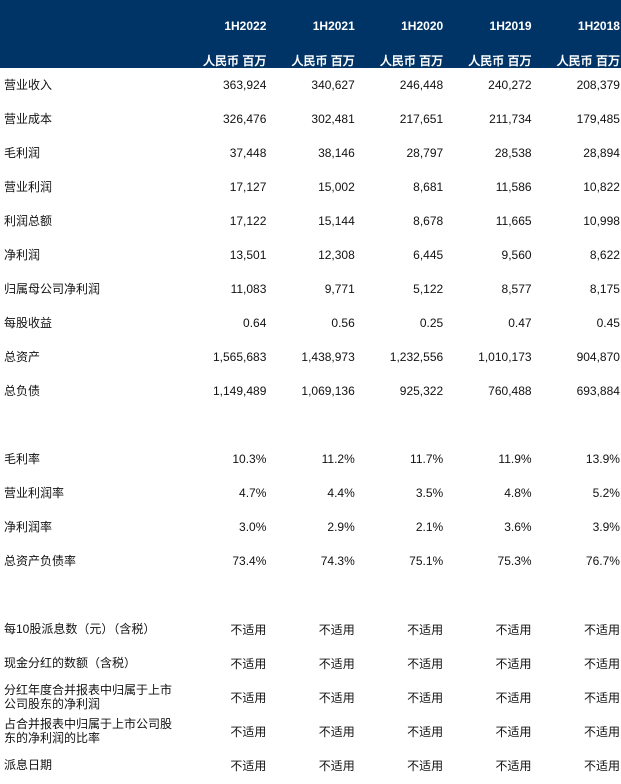 The width and height of the screenshot is (621, 784). I want to click on table-row: 每10股派息数（元）（含税） 不适用 不适用 不适用 不适用 不适用, so click(310, 629).